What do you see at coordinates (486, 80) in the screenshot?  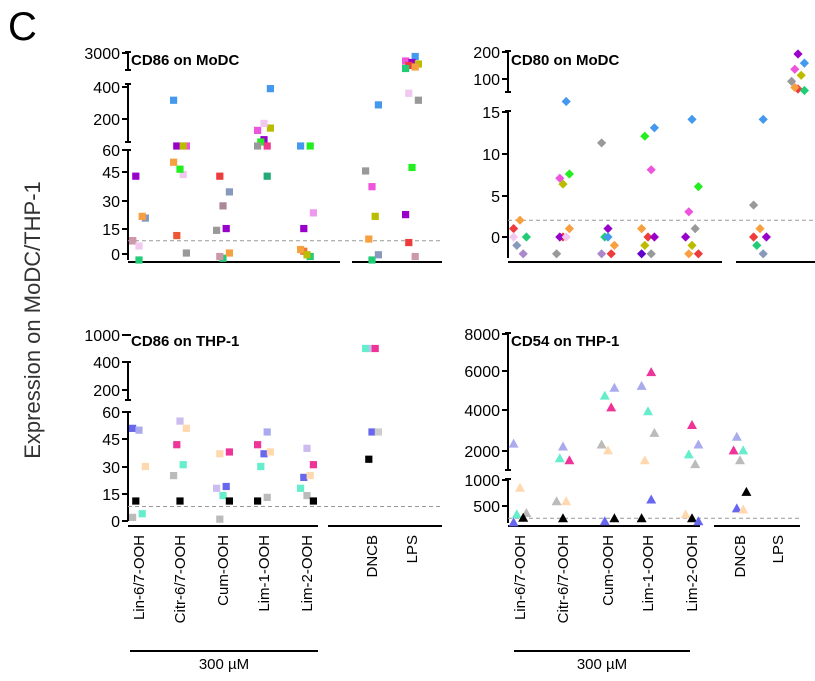 I see `y-tick-label: 100` at bounding box center [486, 80].